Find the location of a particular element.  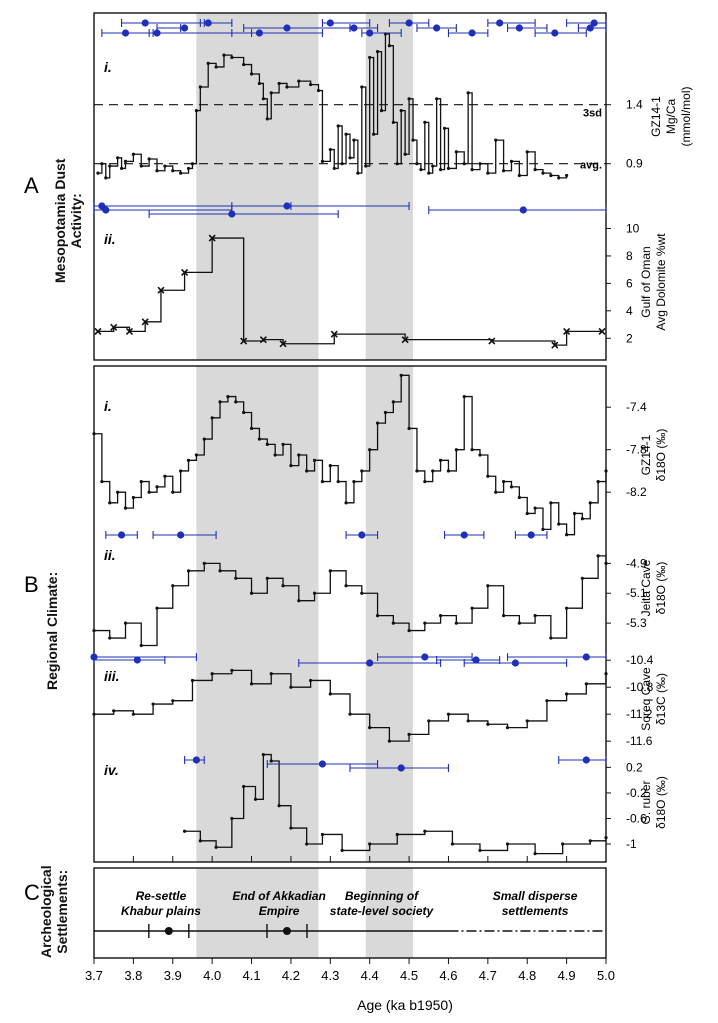

series-line-b-iii is located at coordinates (350, 705).